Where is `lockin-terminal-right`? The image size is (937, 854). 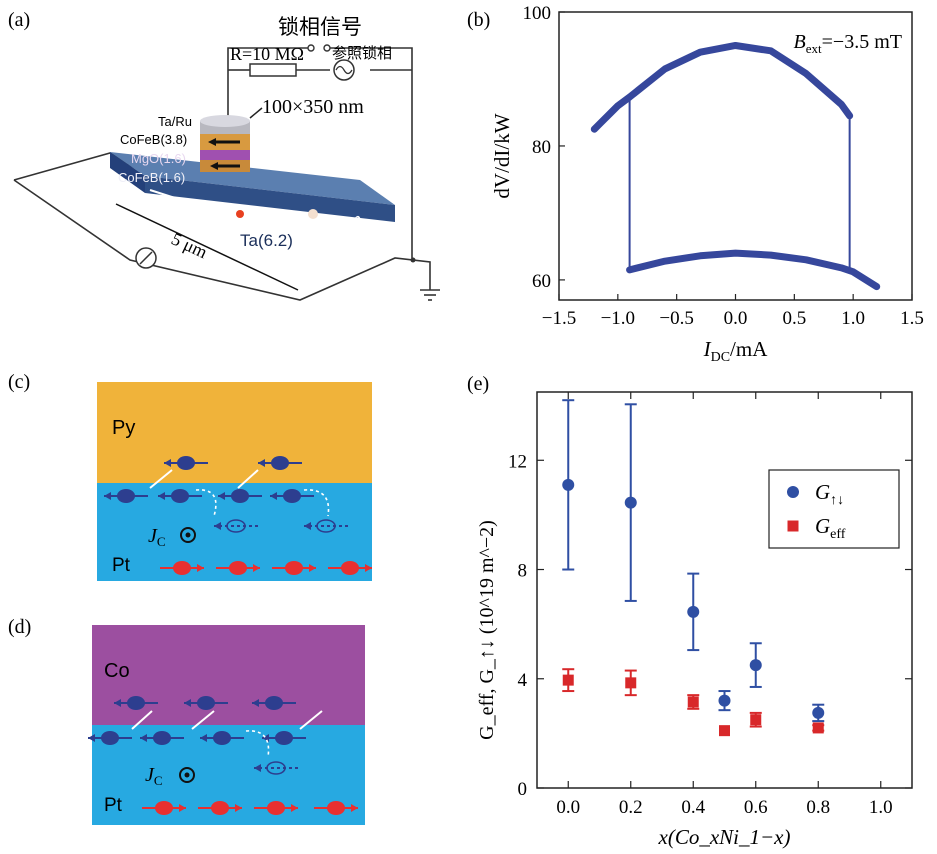 lockin-terminal-right is located at coordinates (327, 48).